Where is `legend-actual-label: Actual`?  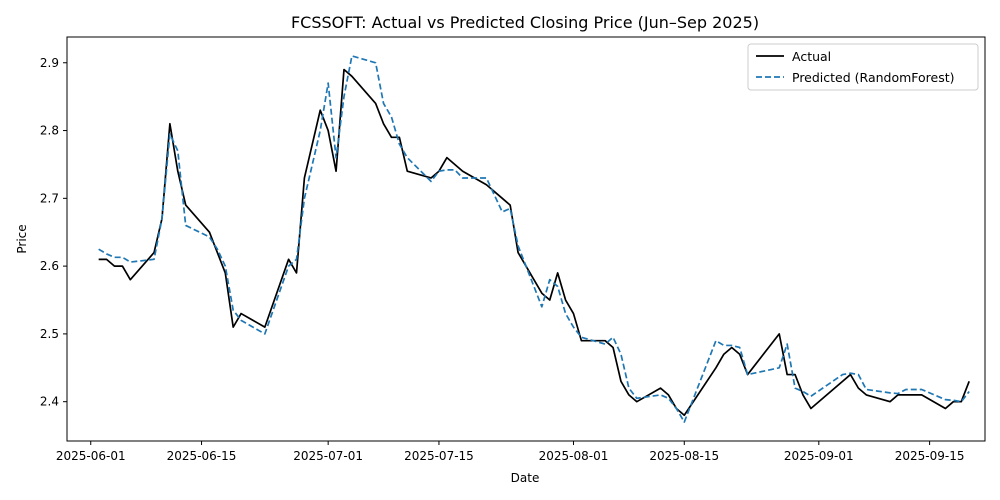
legend-actual-label: Actual is located at coordinates (811, 56).